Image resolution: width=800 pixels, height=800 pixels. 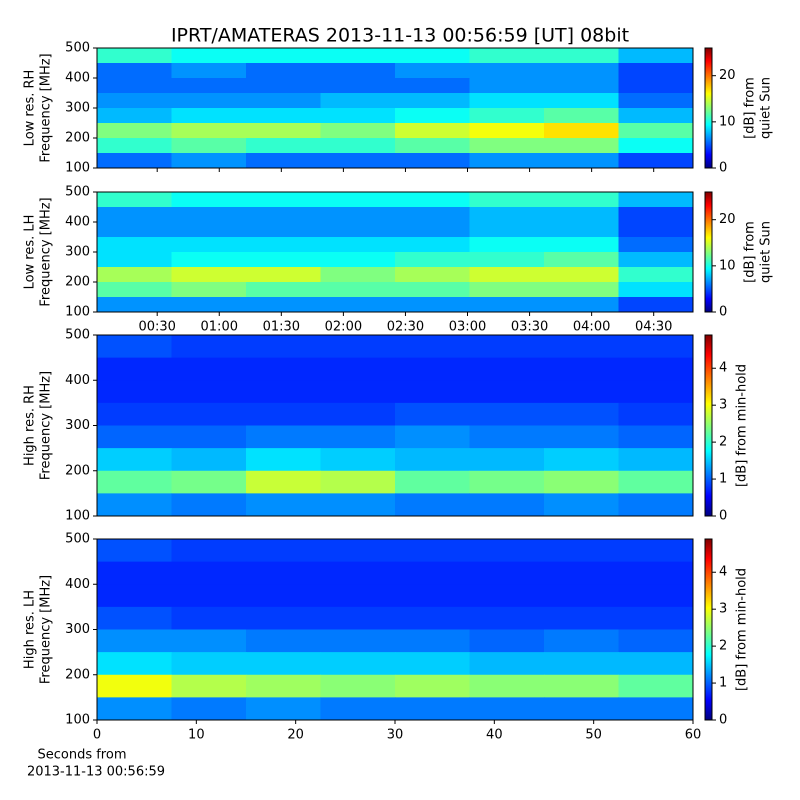 What do you see at coordinates (77, 138) in the screenshot?
I see `y-tick-label: 200` at bounding box center [77, 138].